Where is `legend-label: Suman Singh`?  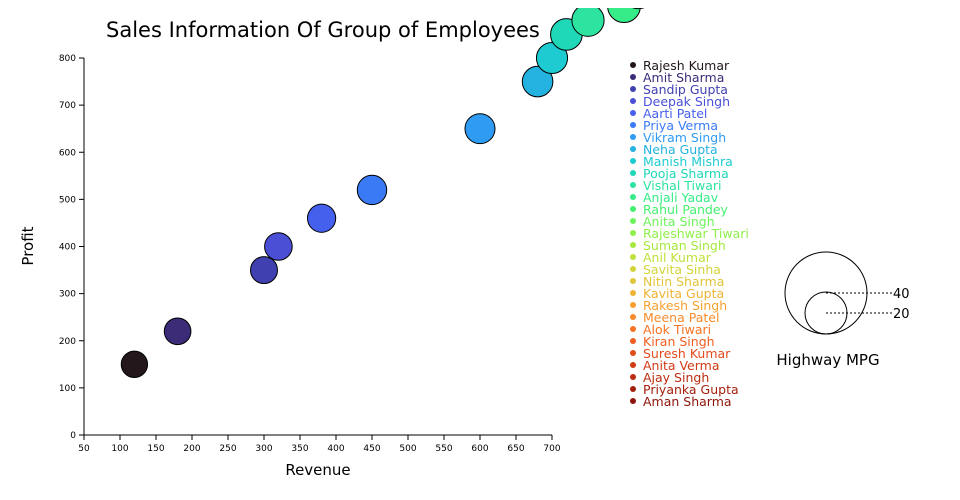 legend-label: Suman Singh is located at coordinates (684, 245).